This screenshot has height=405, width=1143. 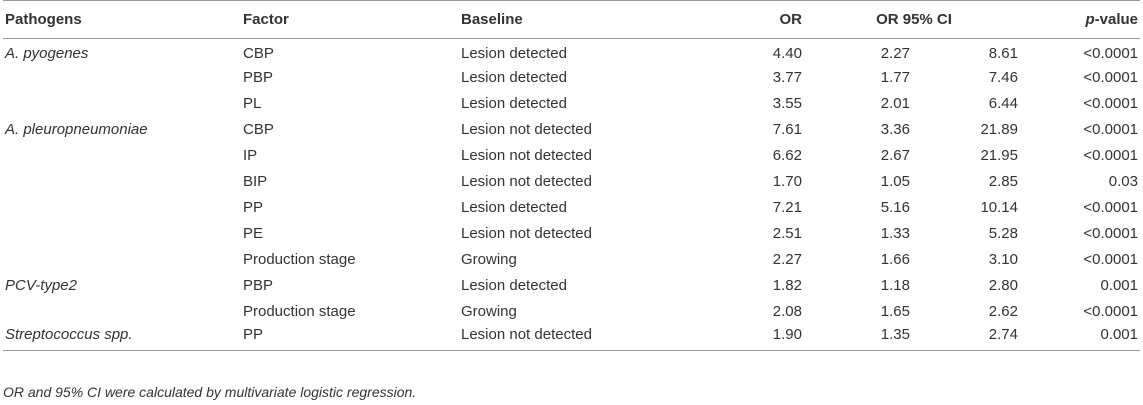 What do you see at coordinates (760, 19) in the screenshot?
I see `header-or: OR` at bounding box center [760, 19].